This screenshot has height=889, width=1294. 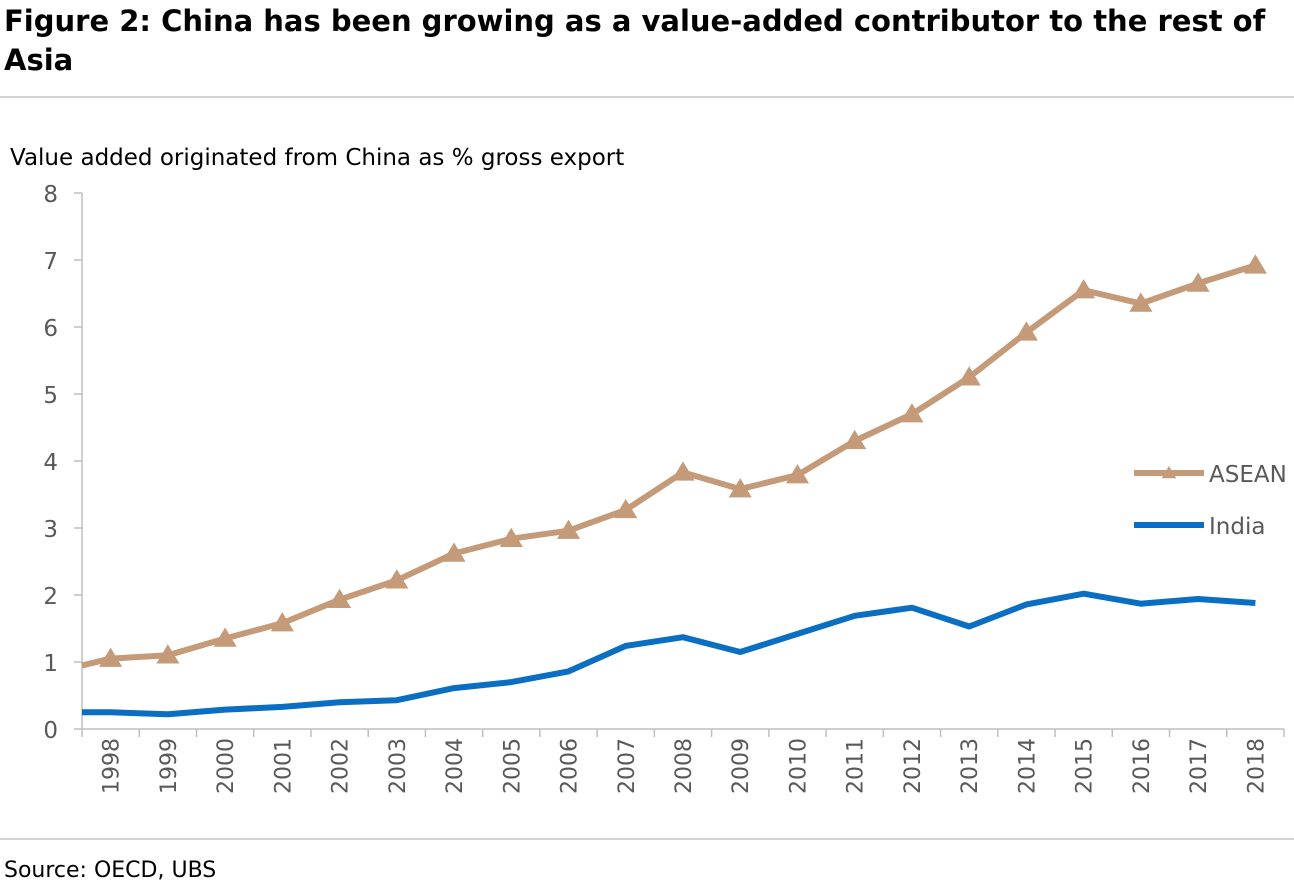 What do you see at coordinates (341, 766) in the screenshot?
I see `x-tick-label: 2002` at bounding box center [341, 766].